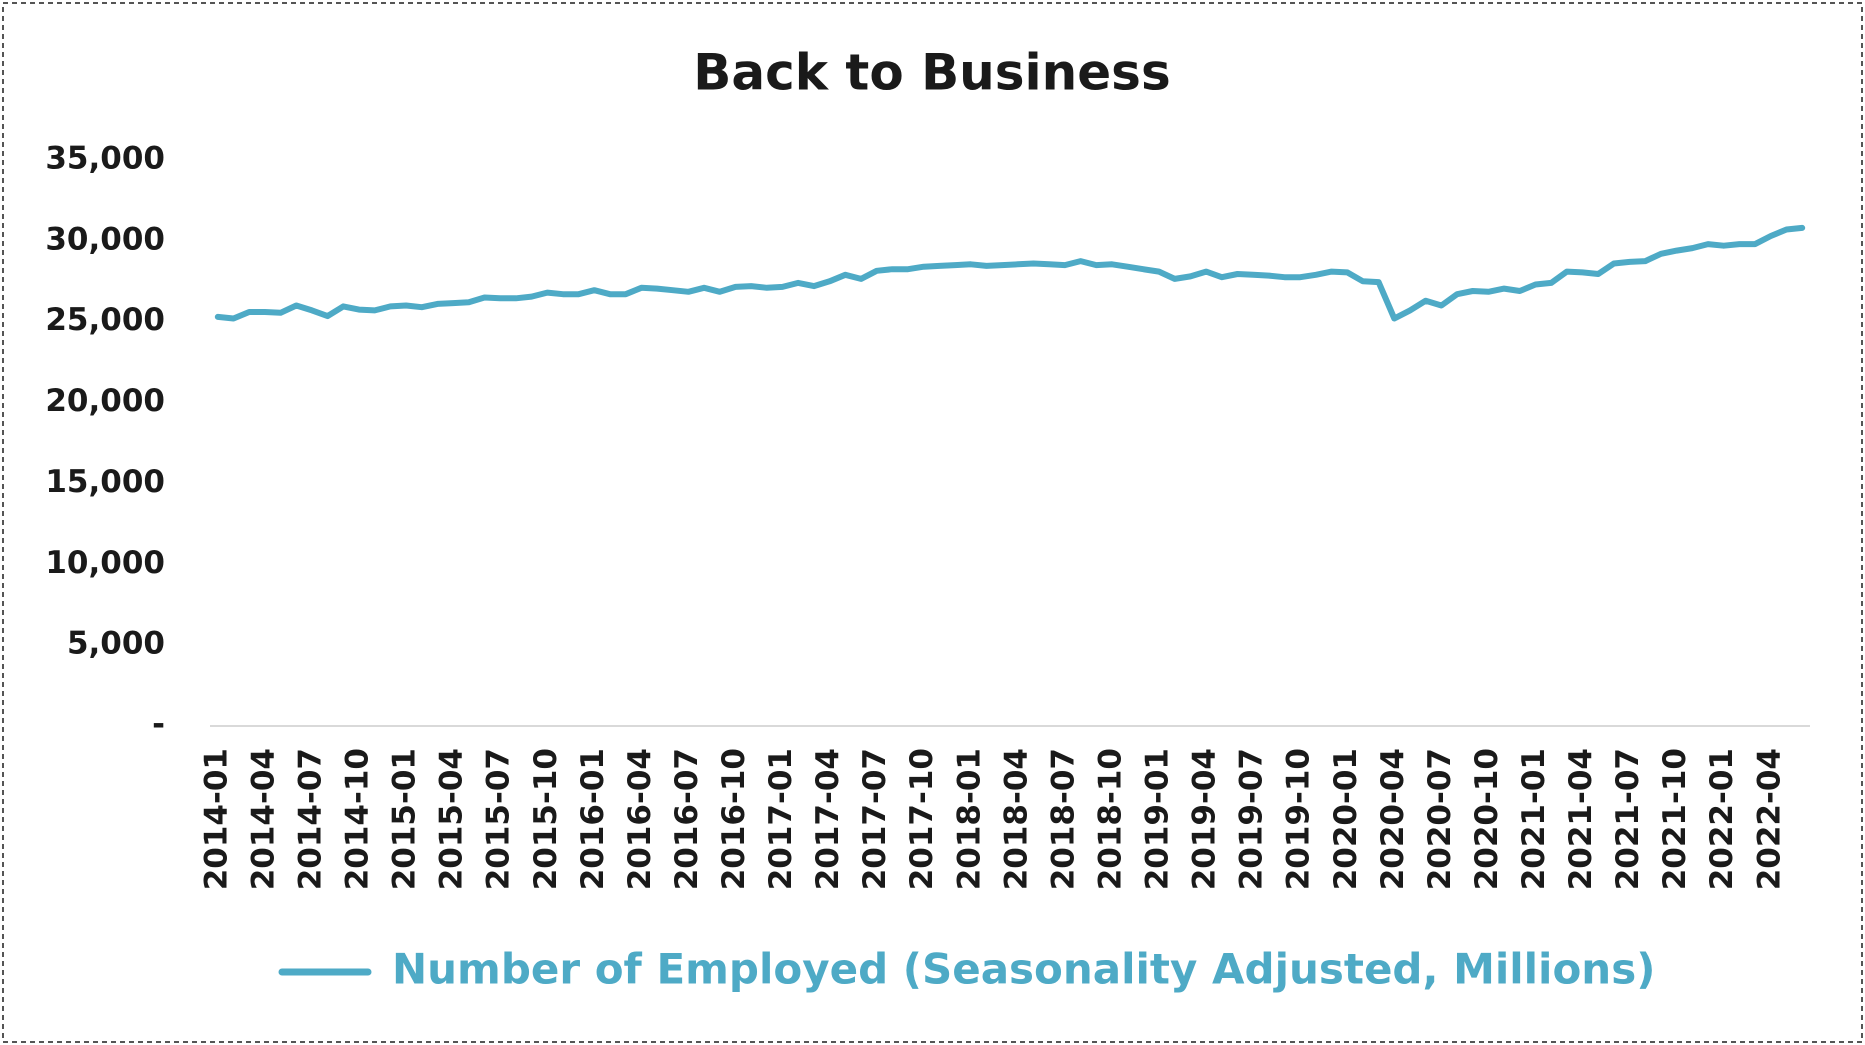 This screenshot has height=1045, width=1865. What do you see at coordinates (105, 482) in the screenshot?
I see `y-tick-label: 15,000` at bounding box center [105, 482].